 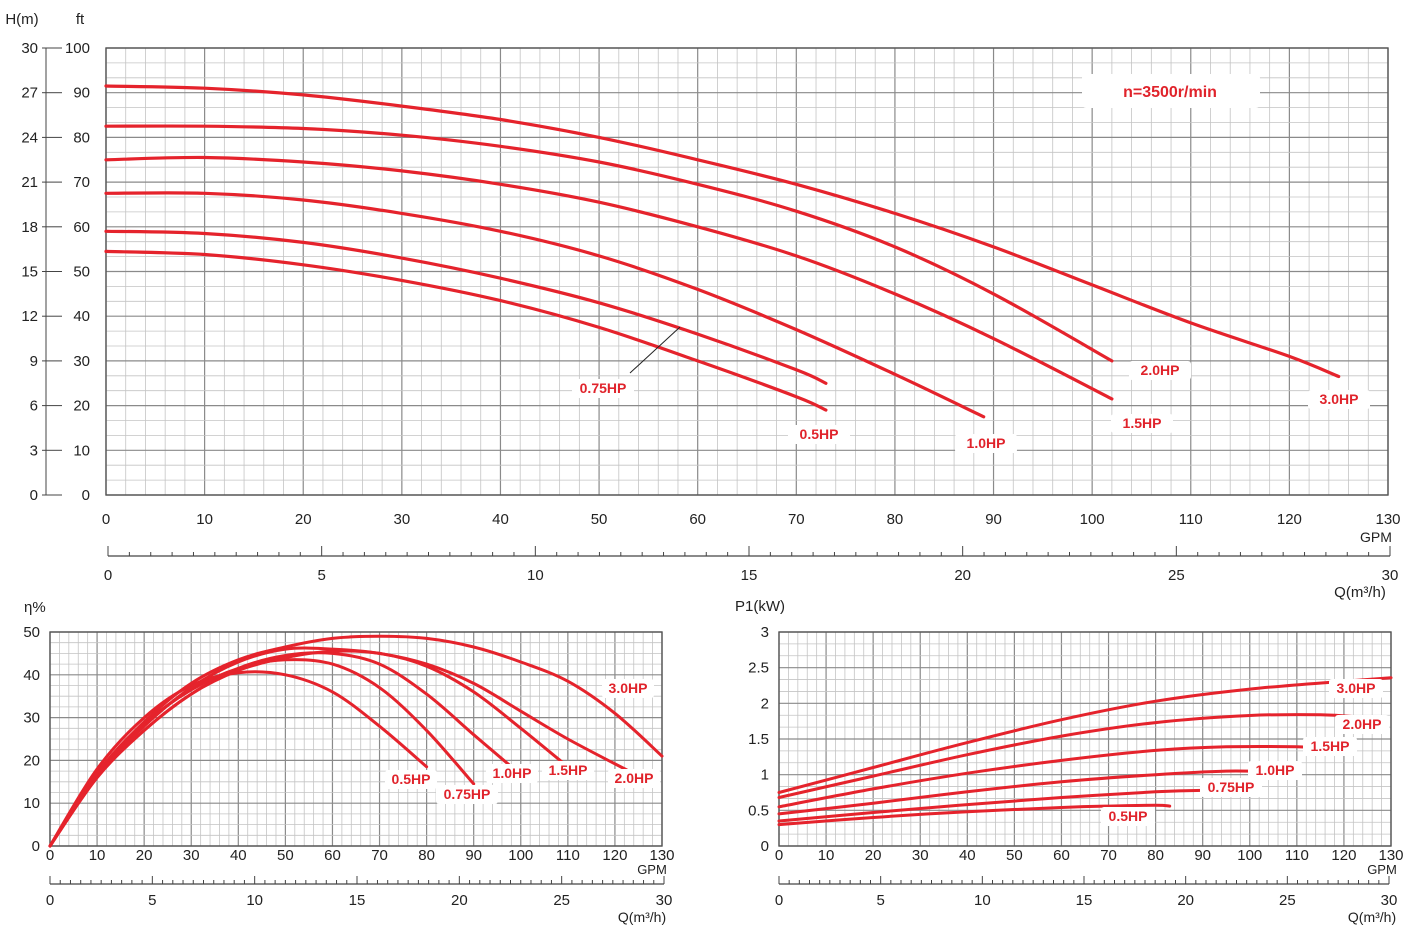 What do you see at coordinates (1026, 792) in the screenshot?
I see `power-curve-1.0HP` at bounding box center [1026, 792].